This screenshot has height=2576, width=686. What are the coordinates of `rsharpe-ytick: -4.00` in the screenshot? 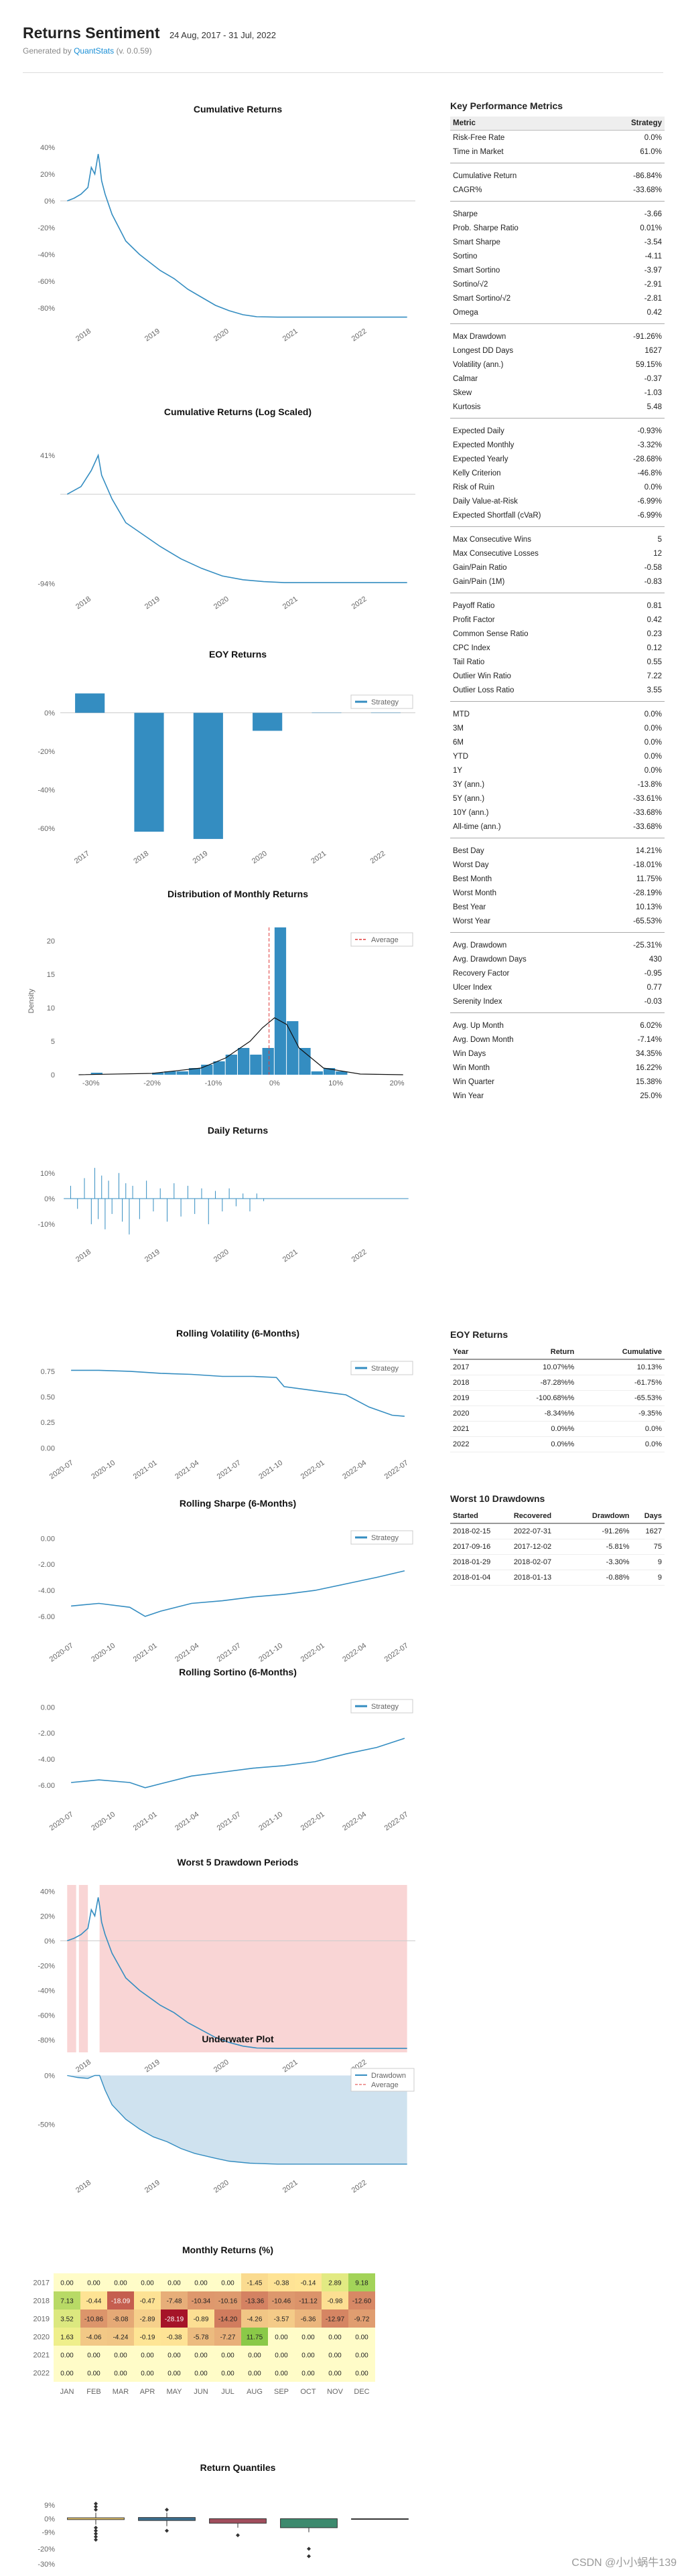 It's located at (46, 1591).